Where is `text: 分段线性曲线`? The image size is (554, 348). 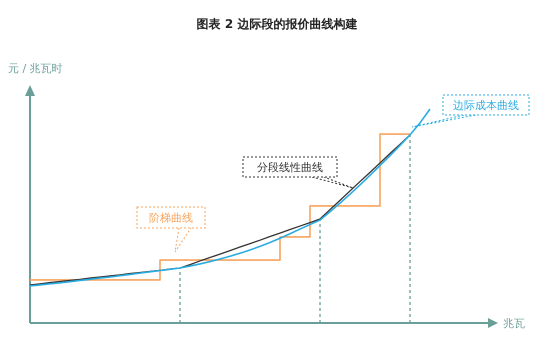 text: 分段线性曲线 is located at coordinates (290, 167).